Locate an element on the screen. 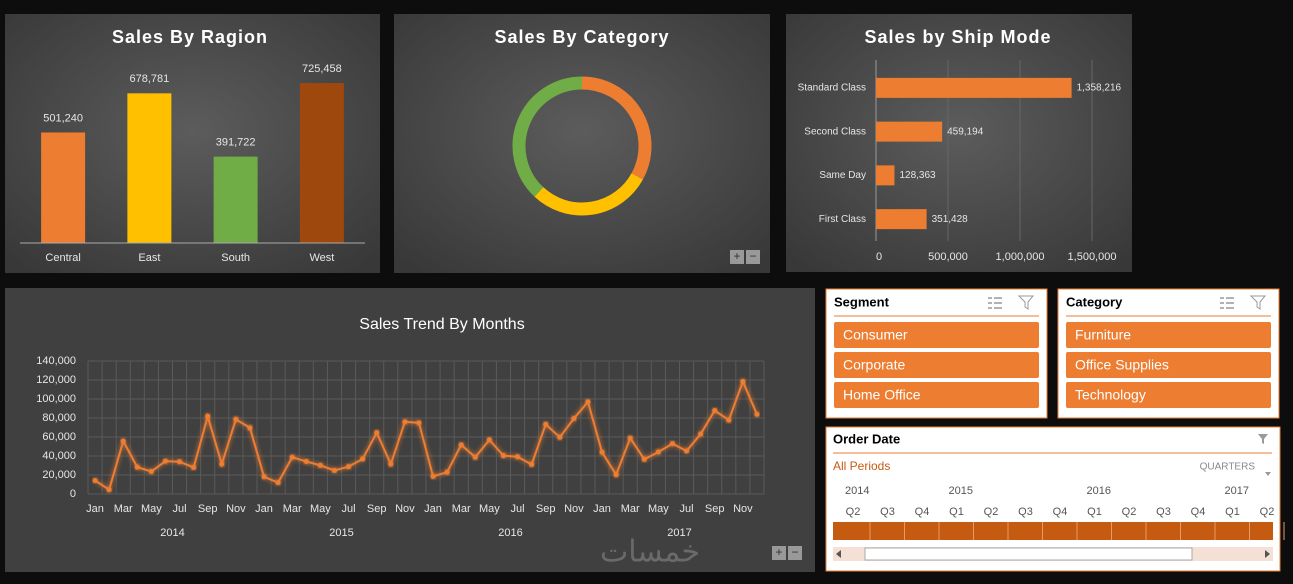 The height and width of the screenshot is (584, 1293). timeline-title: Order Date is located at coordinates (866, 438).